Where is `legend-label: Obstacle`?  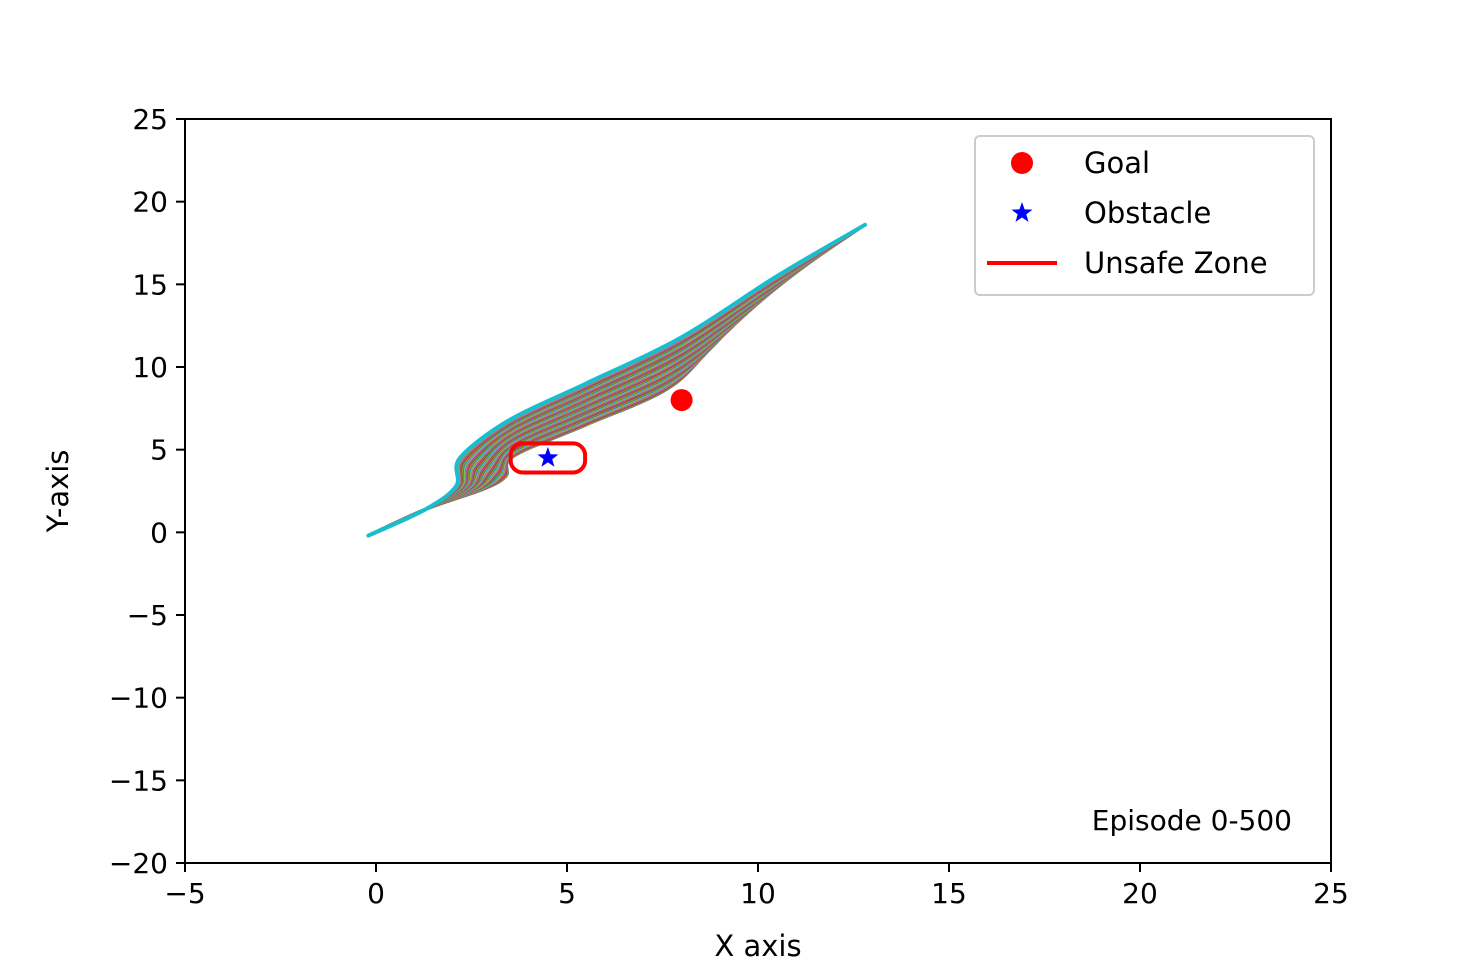 legend-label: Obstacle is located at coordinates (1147, 213).